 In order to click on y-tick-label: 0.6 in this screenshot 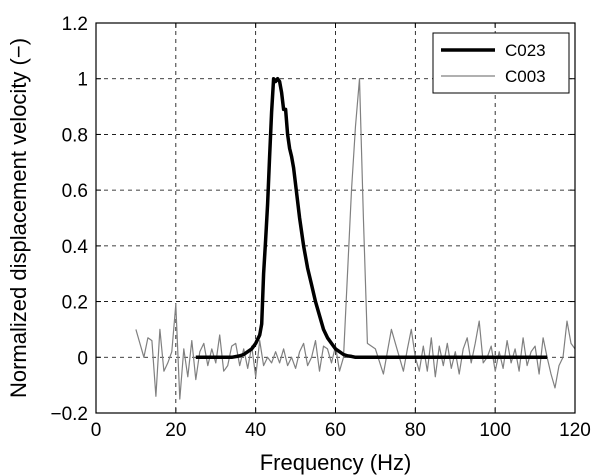, I will do `click(75, 191)`.